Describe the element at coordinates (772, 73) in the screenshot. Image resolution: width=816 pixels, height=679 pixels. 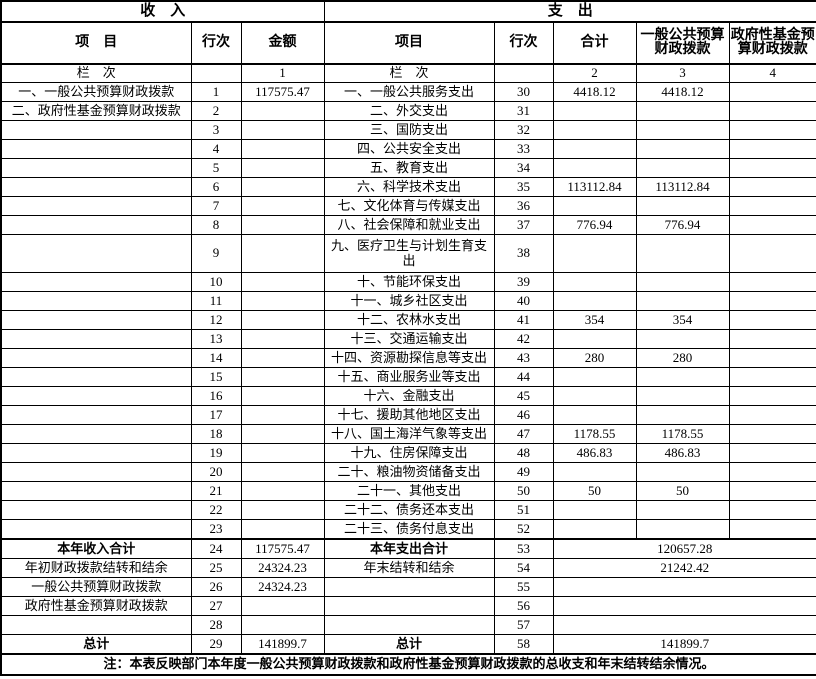
I see `expense-col-num-fund: 4` at that location.